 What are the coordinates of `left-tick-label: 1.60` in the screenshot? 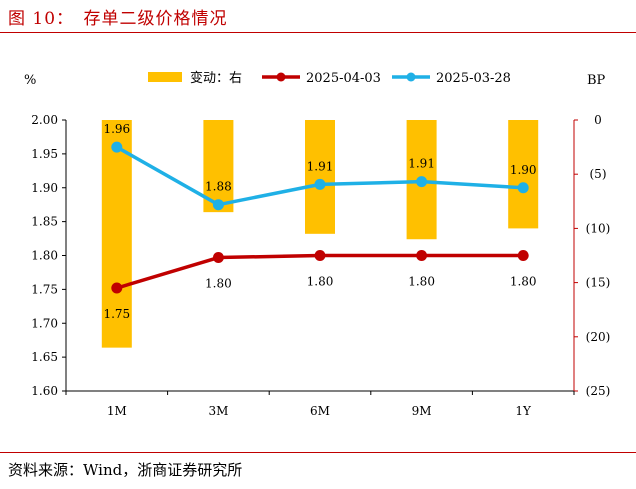 It's located at (44, 391).